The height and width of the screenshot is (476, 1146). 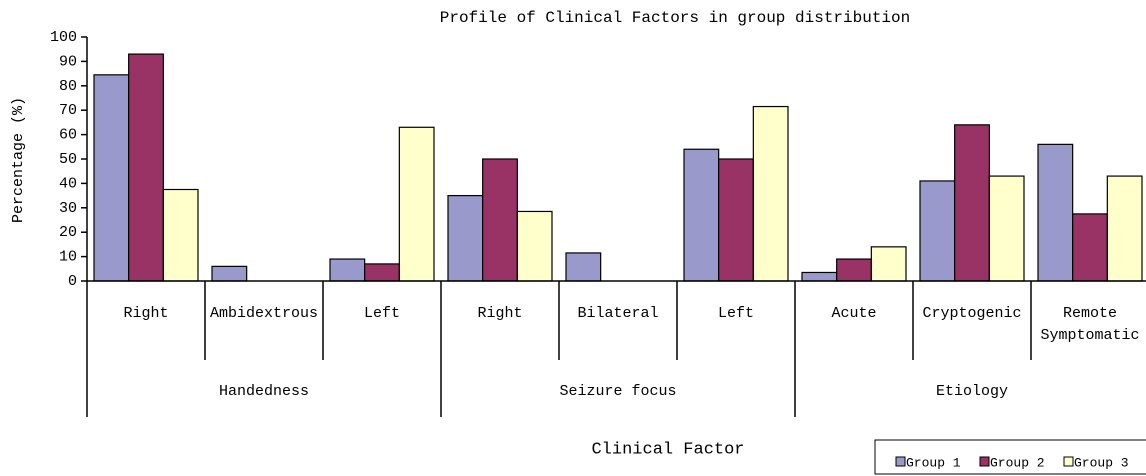 What do you see at coordinates (1017, 462) in the screenshot?
I see `legend-label: Group 2` at bounding box center [1017, 462].